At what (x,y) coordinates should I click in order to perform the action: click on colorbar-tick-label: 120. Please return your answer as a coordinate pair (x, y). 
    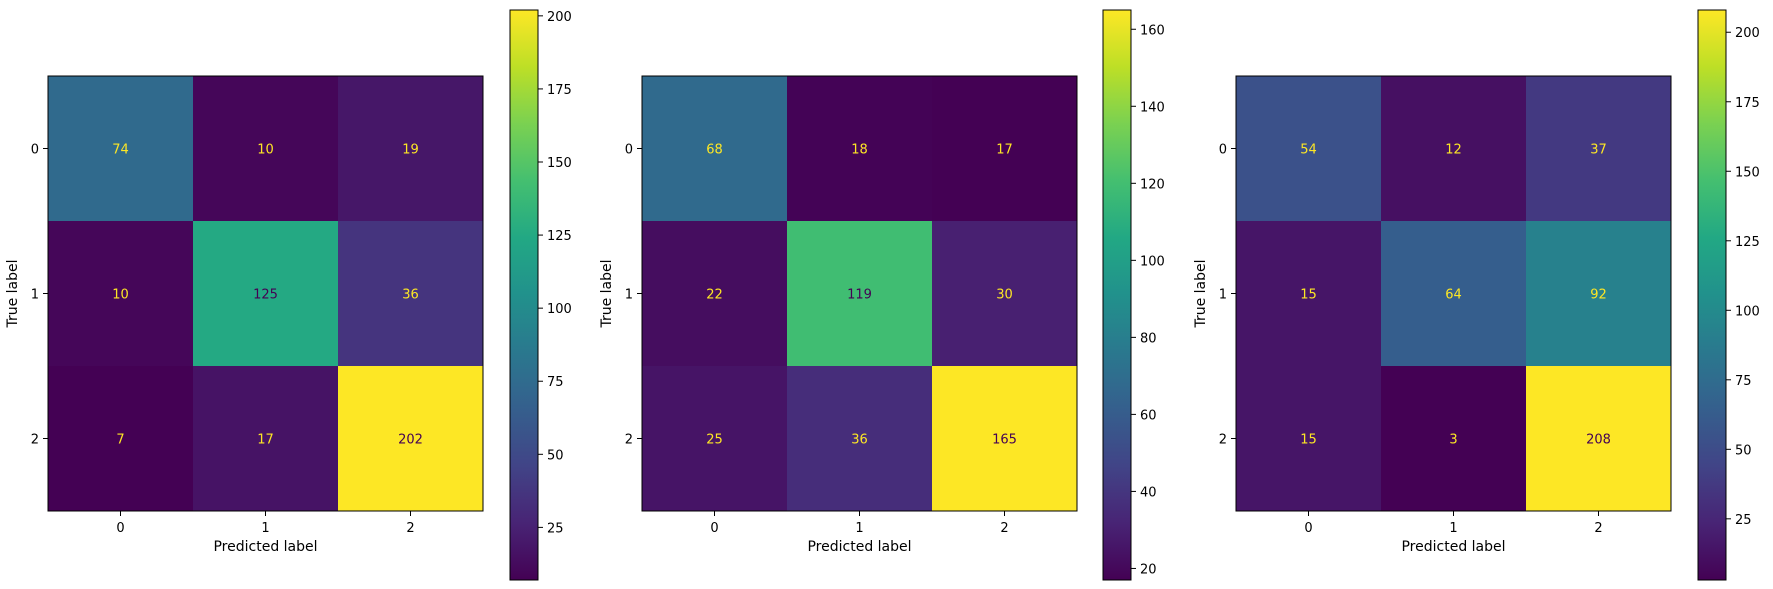
    Looking at the image, I should click on (1152, 184).